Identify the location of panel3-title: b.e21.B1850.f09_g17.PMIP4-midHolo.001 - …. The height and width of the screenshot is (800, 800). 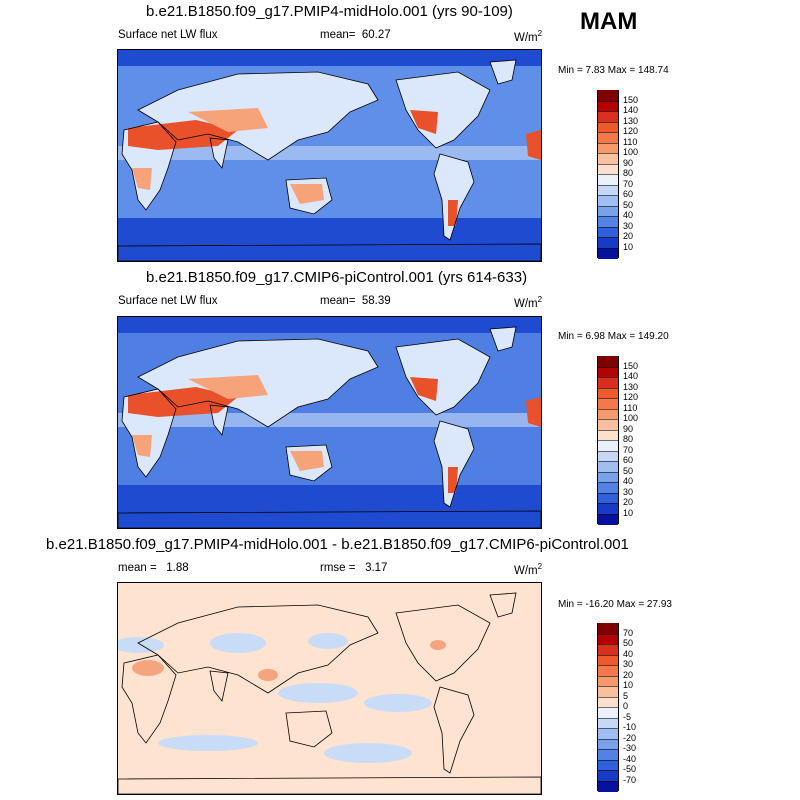
(337, 544).